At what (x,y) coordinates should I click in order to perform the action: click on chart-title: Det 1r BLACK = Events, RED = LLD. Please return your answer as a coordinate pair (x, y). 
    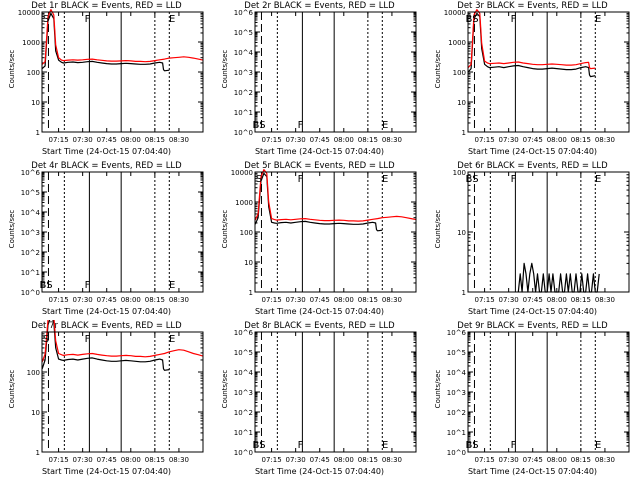
    Looking at the image, I should click on (106, 6).